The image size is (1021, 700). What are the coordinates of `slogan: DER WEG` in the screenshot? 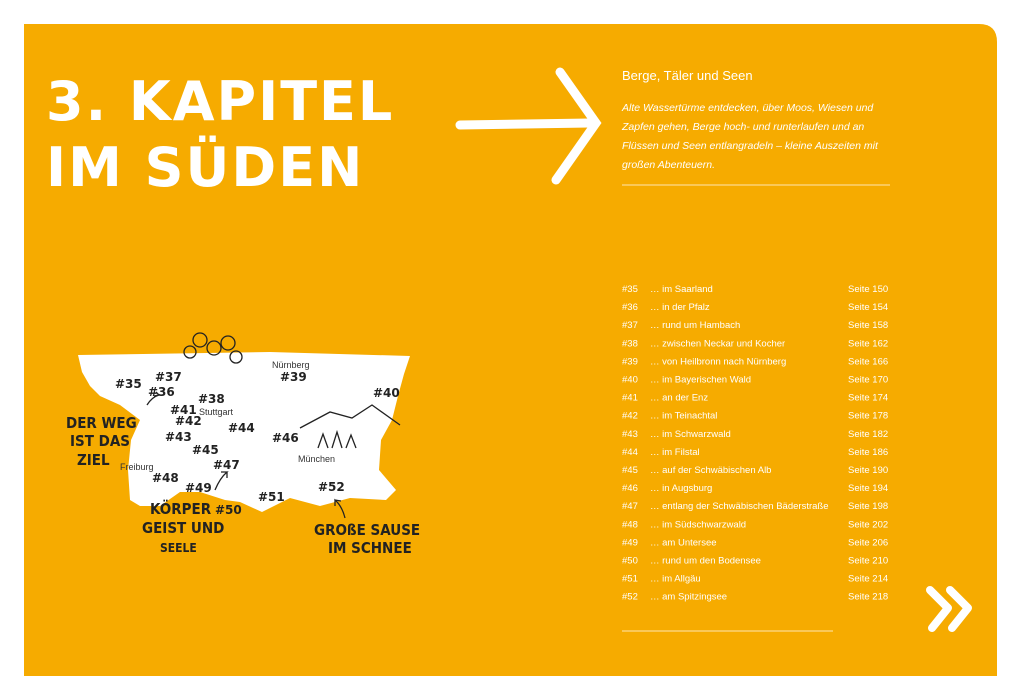 It's located at (101, 423).